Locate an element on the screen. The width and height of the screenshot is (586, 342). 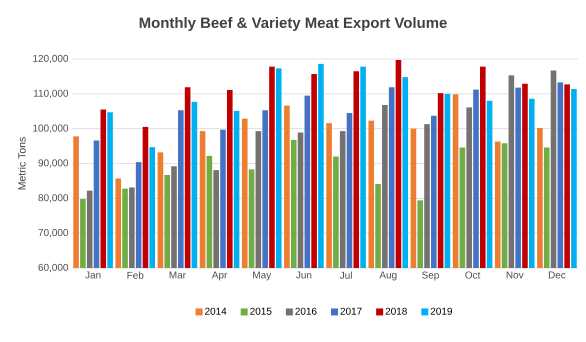
y-axis-title: Metric Tons is located at coordinates (22, 163).